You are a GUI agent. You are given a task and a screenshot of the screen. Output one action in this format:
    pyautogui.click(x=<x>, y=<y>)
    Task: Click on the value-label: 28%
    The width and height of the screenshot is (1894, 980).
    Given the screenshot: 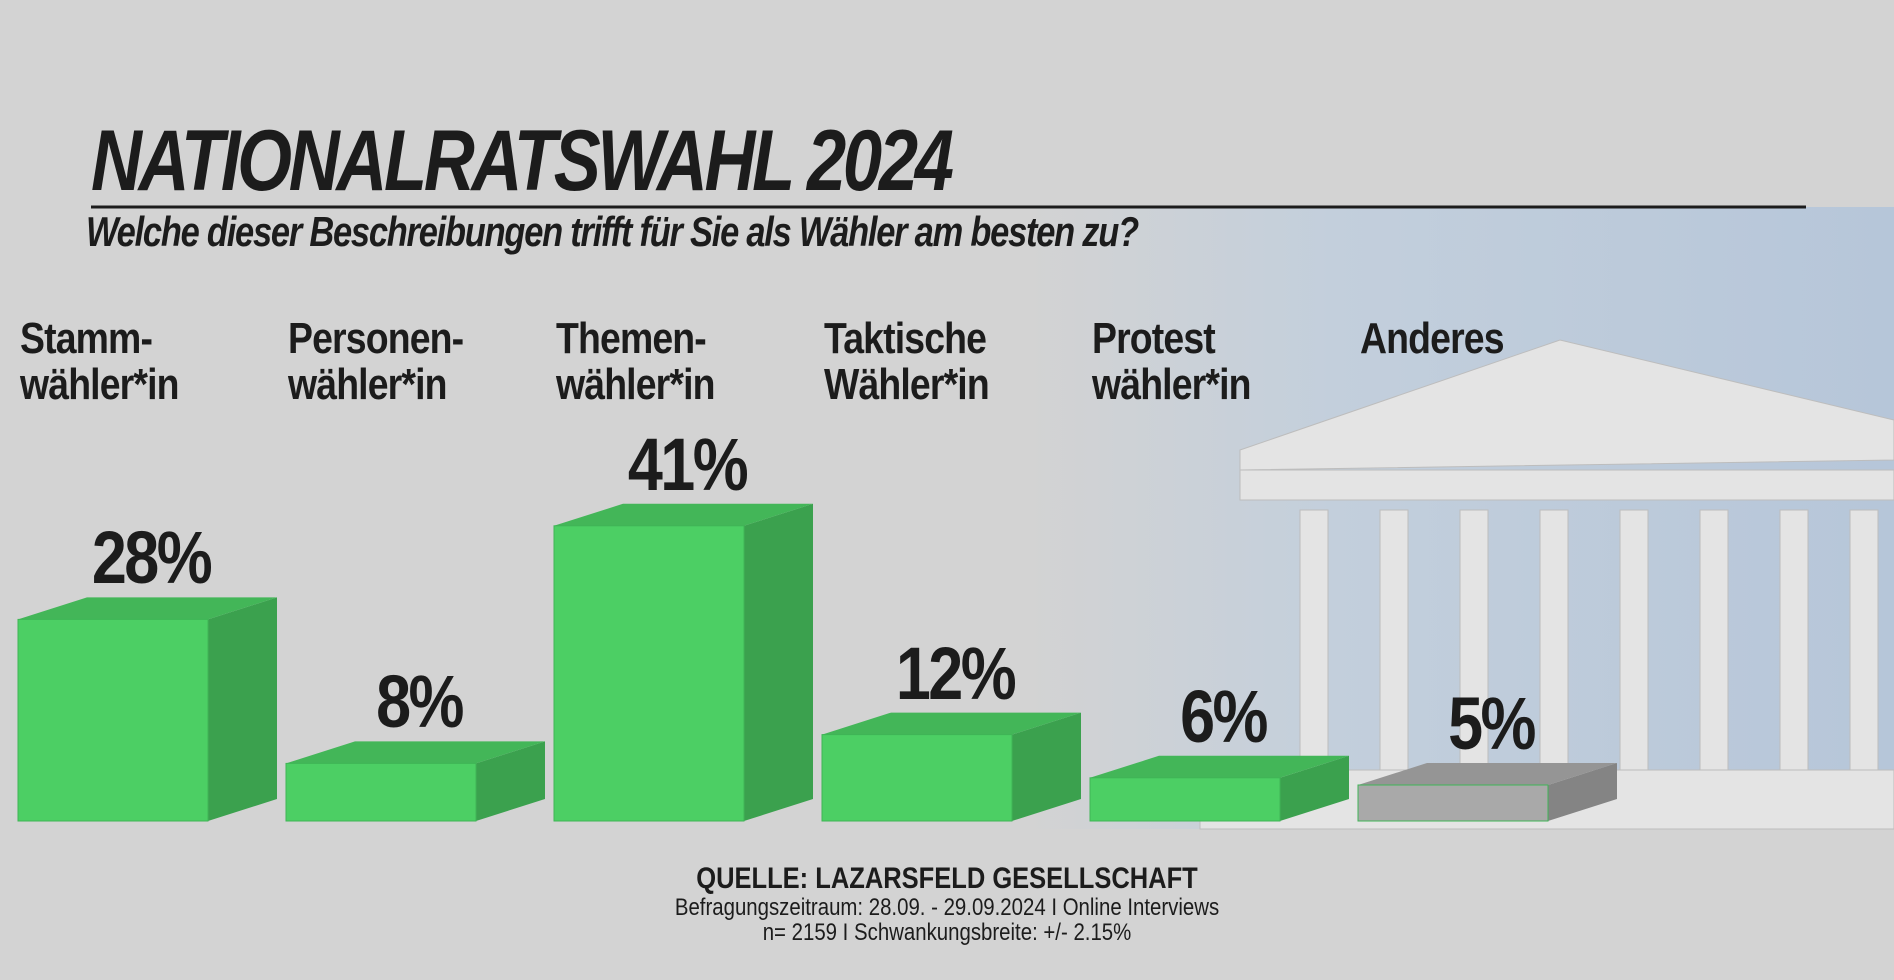 What is the action you would take?
    pyautogui.click(x=152, y=558)
    